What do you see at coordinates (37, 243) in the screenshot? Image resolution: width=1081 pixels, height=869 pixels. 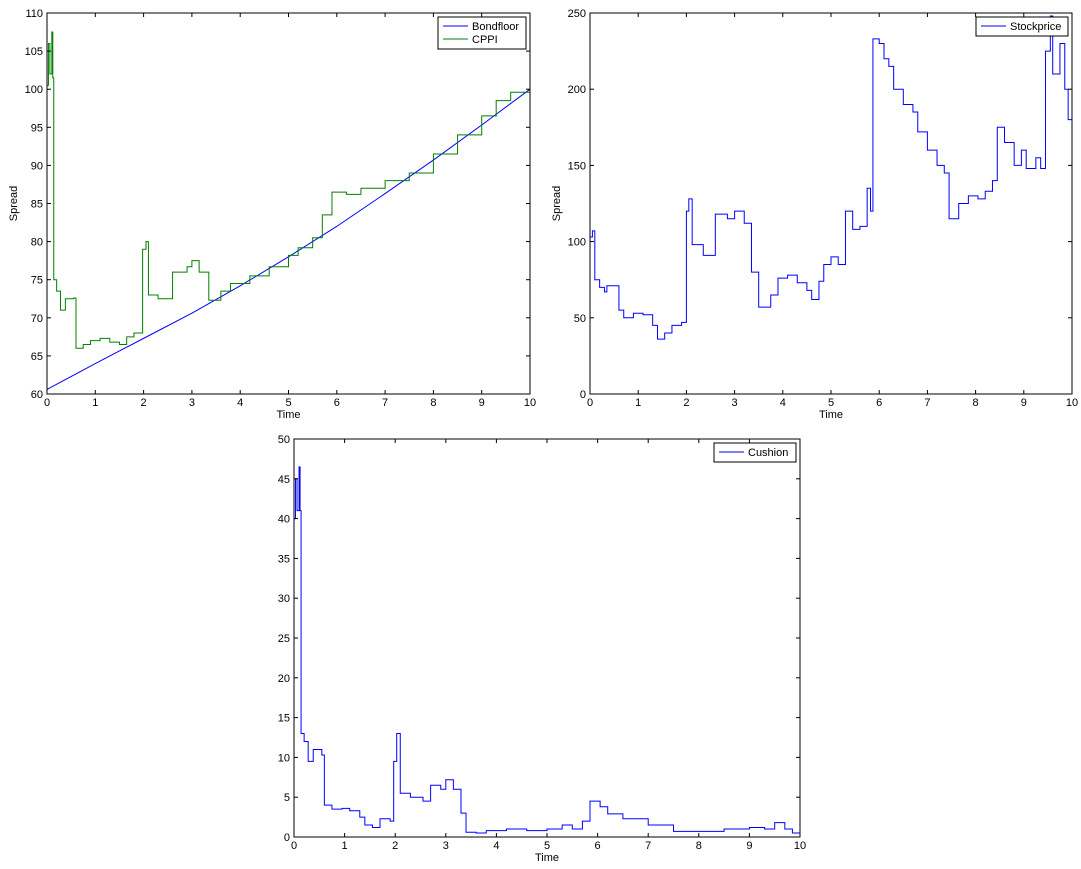 I see `y-tick-label: 80` at bounding box center [37, 243].